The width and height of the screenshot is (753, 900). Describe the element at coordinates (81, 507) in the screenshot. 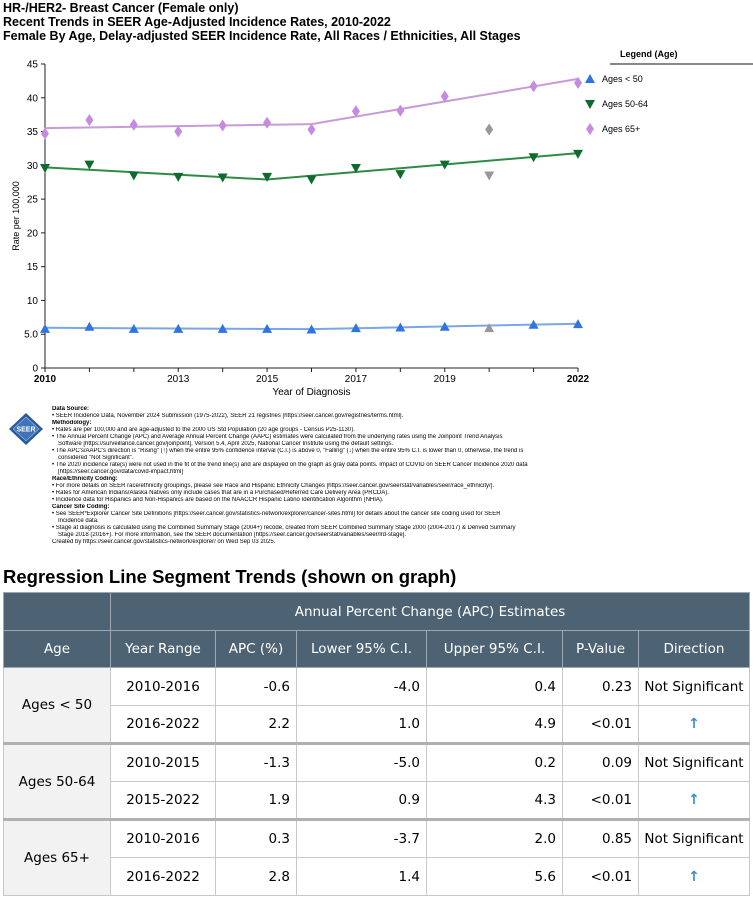

I see `footnote-heading: Cancer Site Coding:` at that location.